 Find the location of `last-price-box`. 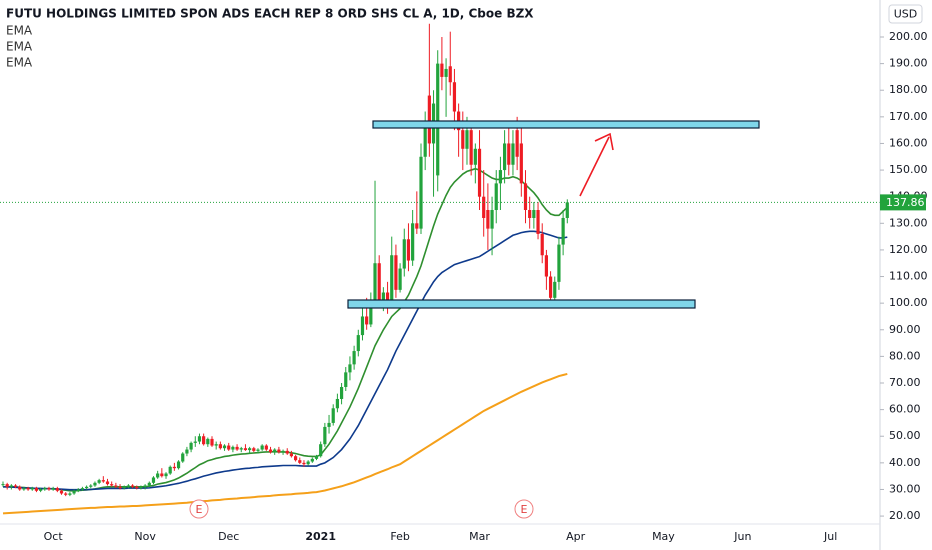

last-price-box is located at coordinates (903, 202).